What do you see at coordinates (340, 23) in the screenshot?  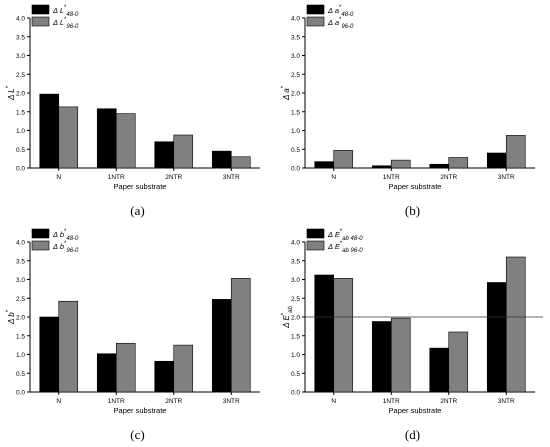 I see `legend-label-2: Δ a*96-0` at bounding box center [340, 23].